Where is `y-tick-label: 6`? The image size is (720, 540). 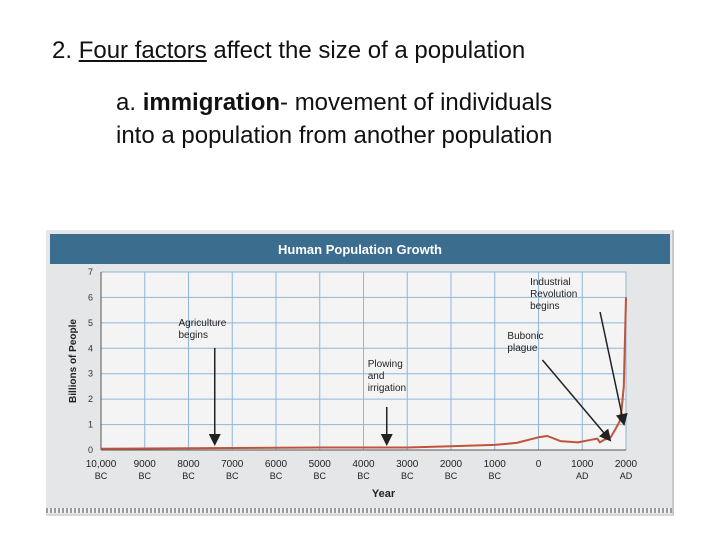 y-tick-label: 6 is located at coordinates (90, 297).